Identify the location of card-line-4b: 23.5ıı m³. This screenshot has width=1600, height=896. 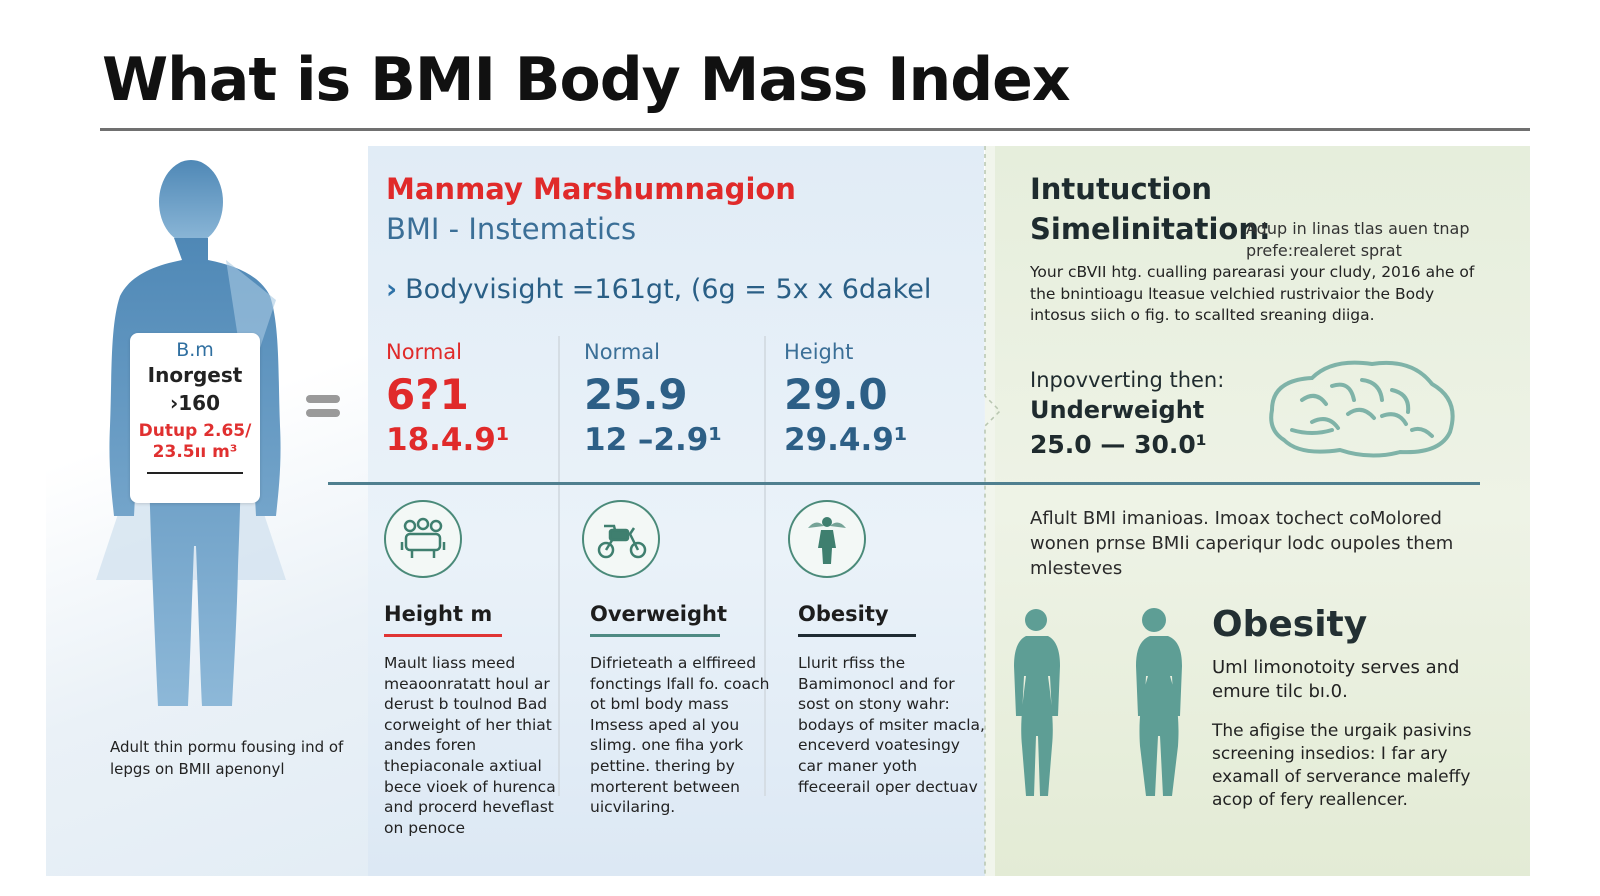
(195, 452).